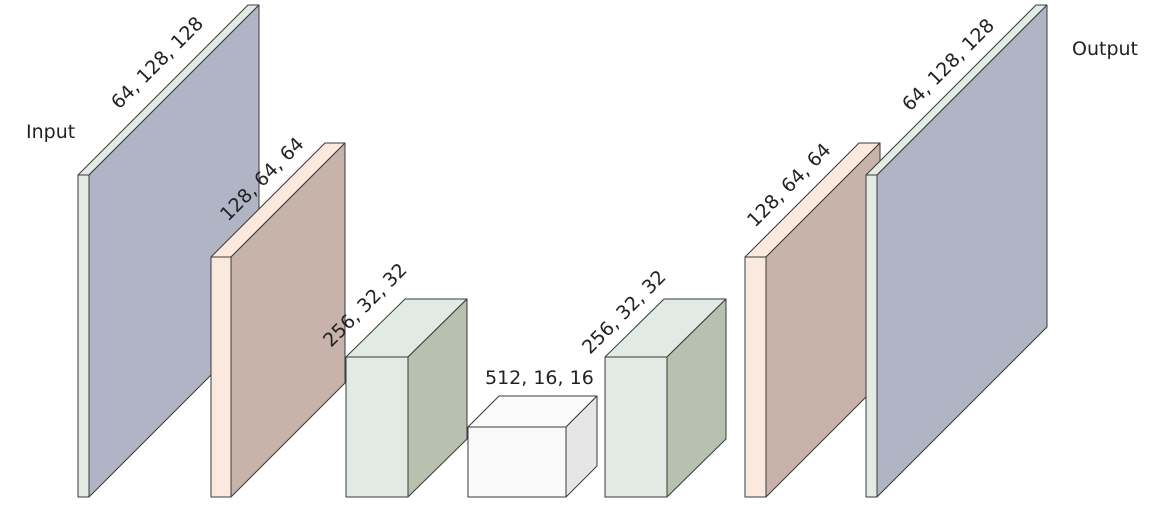  I want to click on decoder-block-2-front, so click(755, 377).